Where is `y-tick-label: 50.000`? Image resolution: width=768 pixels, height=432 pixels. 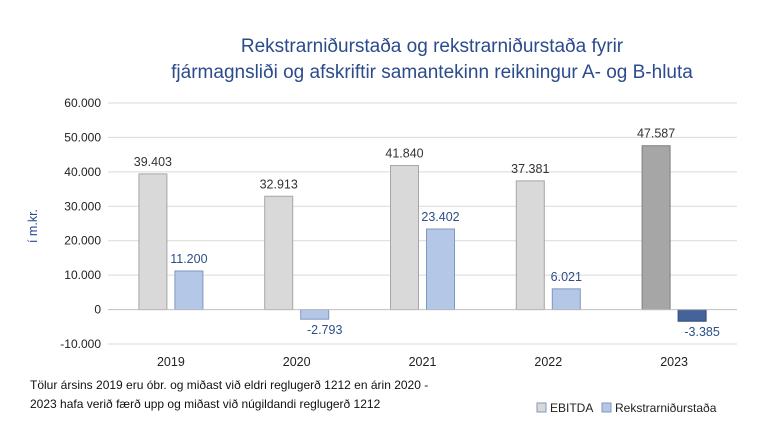
y-tick-label: 50.000 is located at coordinates (82, 137).